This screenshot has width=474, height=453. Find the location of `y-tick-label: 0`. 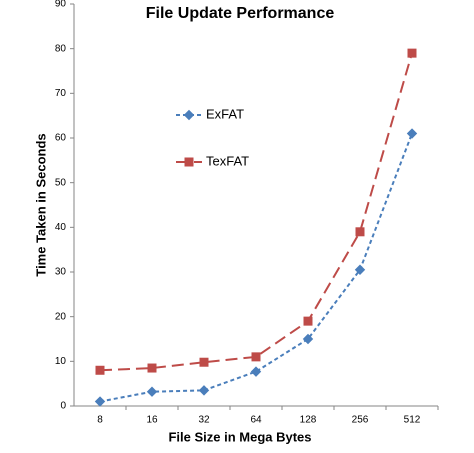

y-tick-label: 0 is located at coordinates (63, 406).